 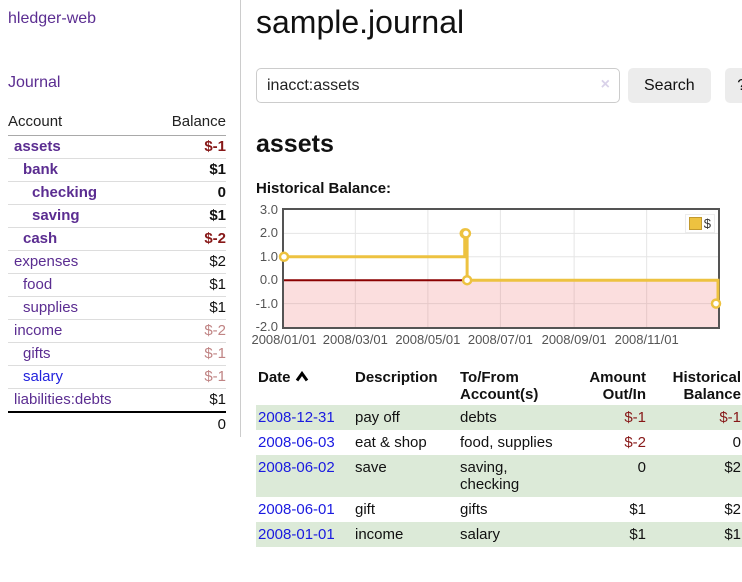 I want to click on sidebar-account-link: saving, so click(x=56, y=215).